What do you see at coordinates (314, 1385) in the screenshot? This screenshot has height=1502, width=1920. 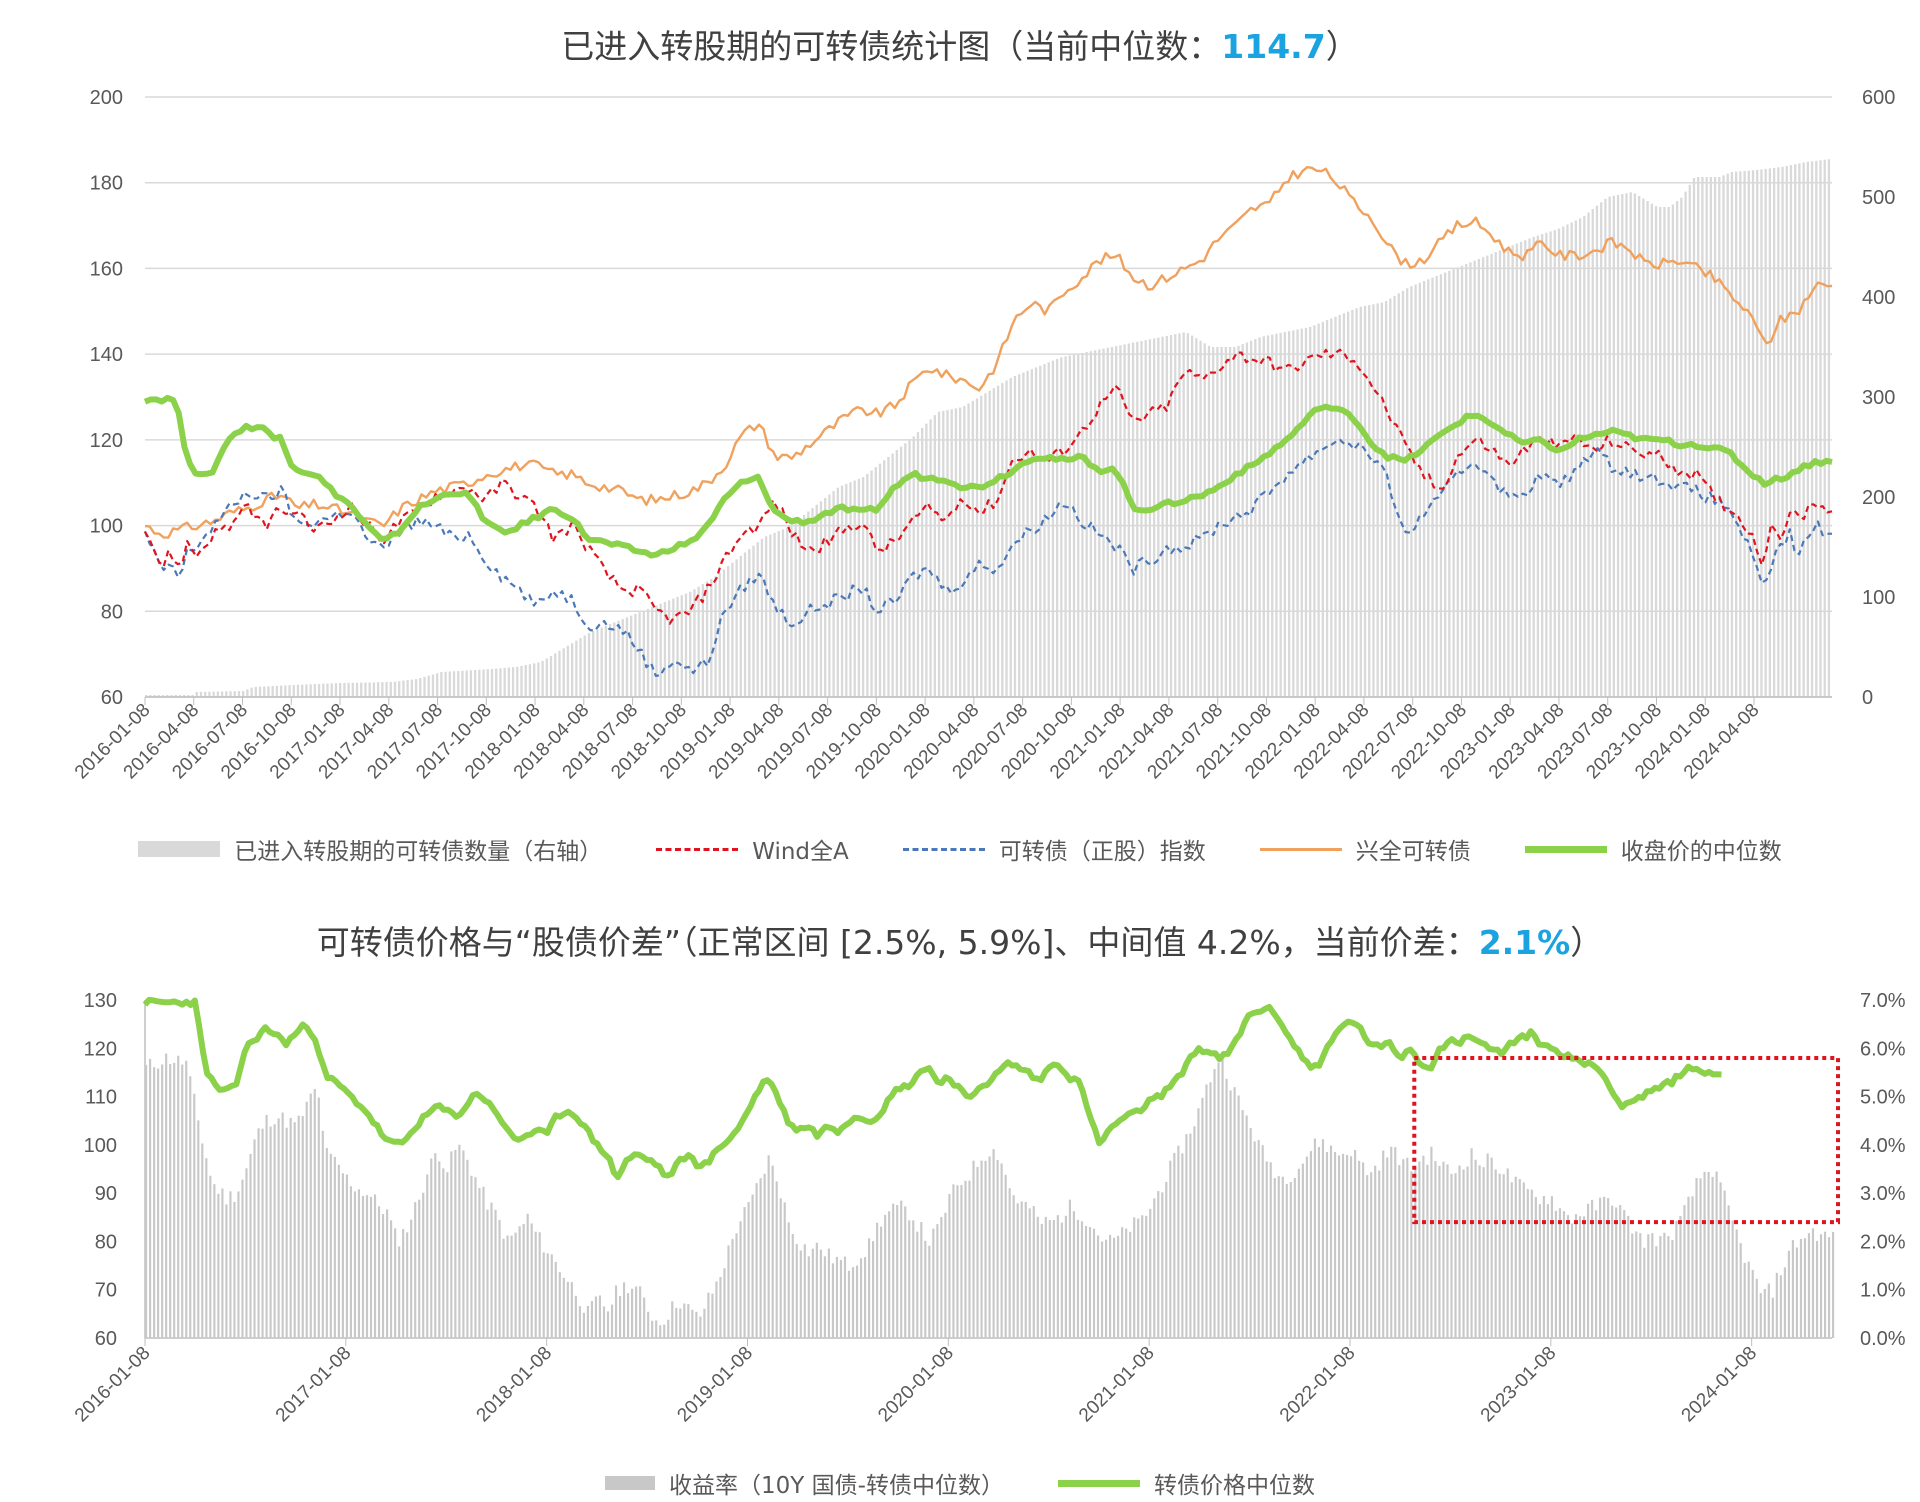 I see `chart2-x-tick-label: 2017-01-08` at bounding box center [314, 1385].